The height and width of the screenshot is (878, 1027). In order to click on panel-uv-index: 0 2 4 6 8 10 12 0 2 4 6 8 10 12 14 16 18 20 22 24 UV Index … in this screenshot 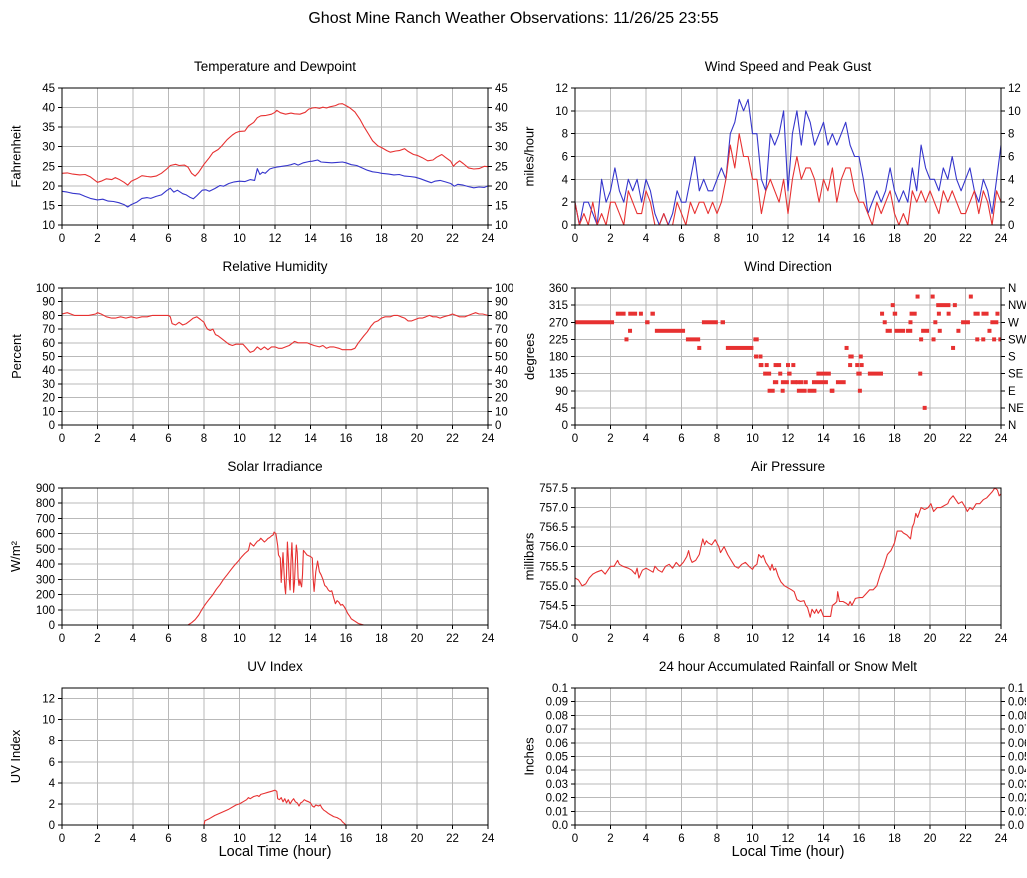, I will do `click(256, 765)`.